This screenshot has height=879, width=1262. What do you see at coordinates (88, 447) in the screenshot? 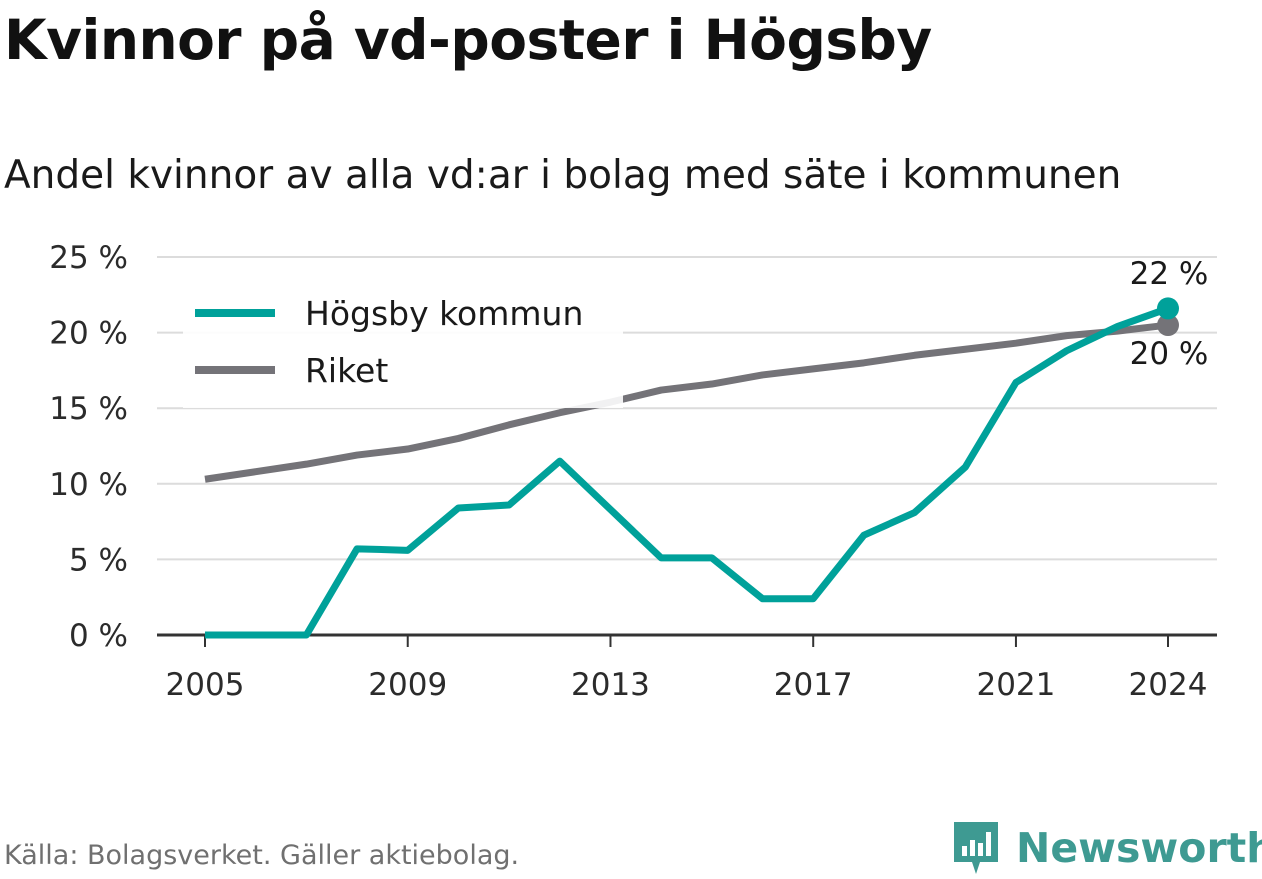
I see `y-axis-ticks: 0 % 5 % 10 % 15 % 20 % 25 %` at bounding box center [88, 447].